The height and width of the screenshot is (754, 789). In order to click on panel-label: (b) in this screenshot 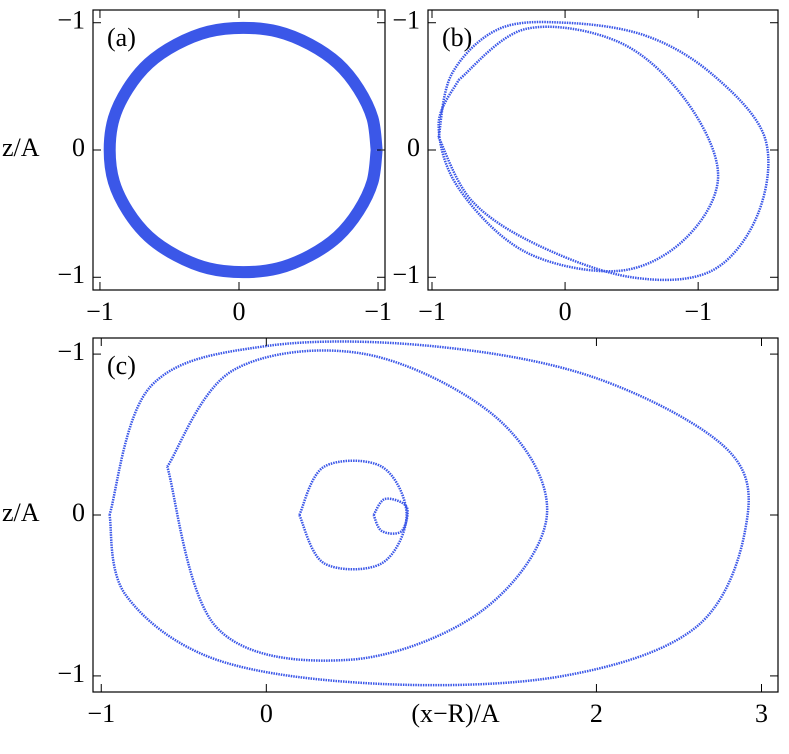, I will do `click(457, 37)`.